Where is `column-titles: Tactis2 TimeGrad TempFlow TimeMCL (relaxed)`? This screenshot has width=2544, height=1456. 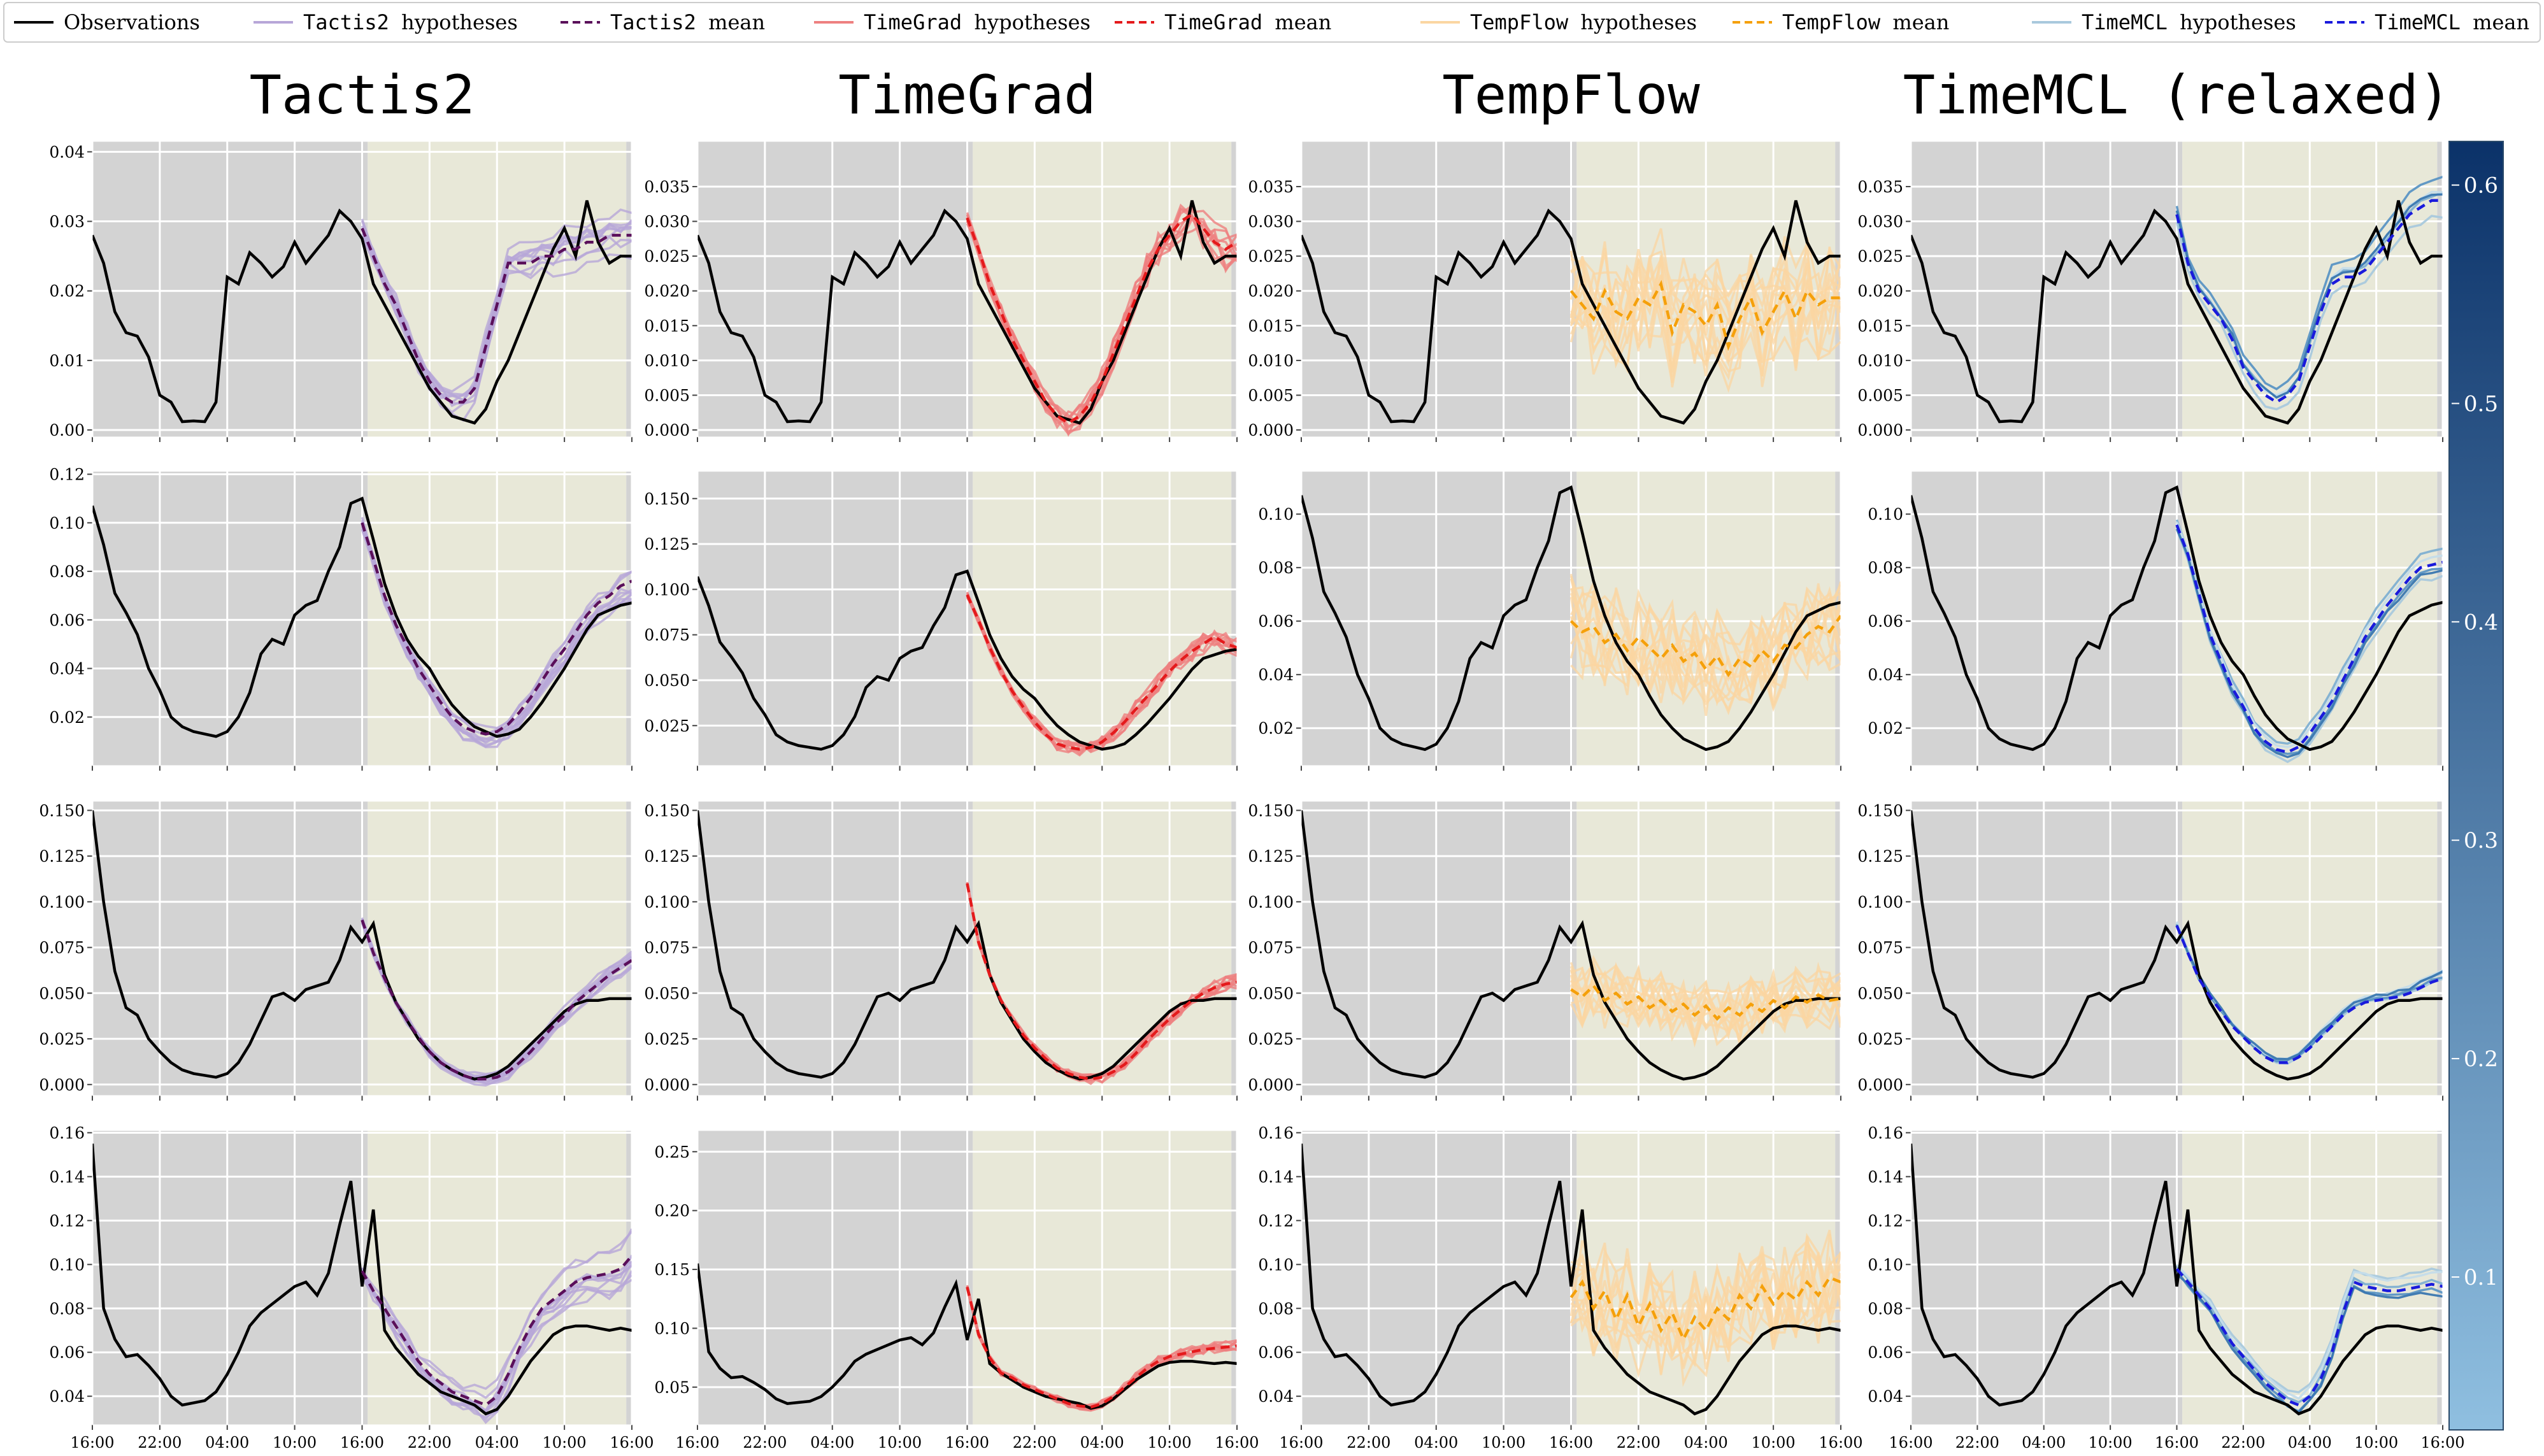
column-titles: Tactis2 TimeGrad TempFlow TimeMCL (relaxed) is located at coordinates (1349, 95).